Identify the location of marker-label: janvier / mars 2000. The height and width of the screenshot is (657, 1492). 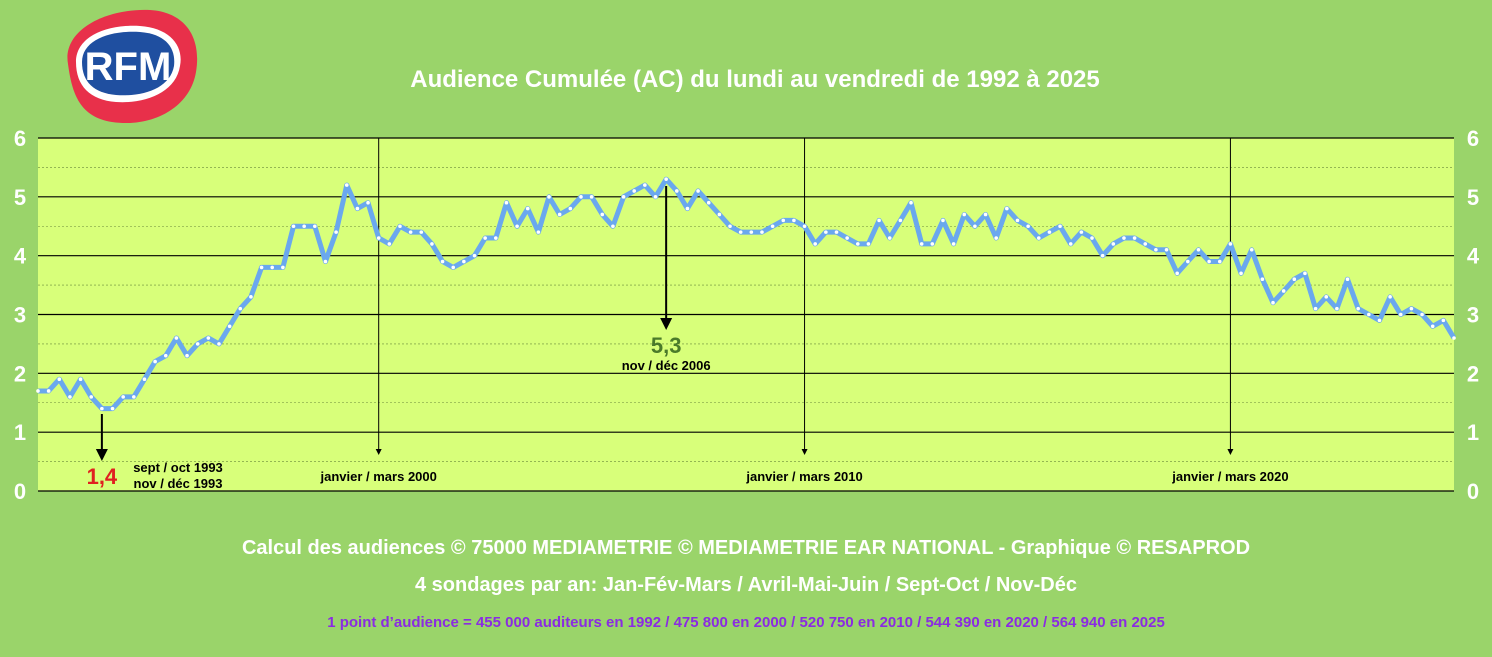
(378, 476).